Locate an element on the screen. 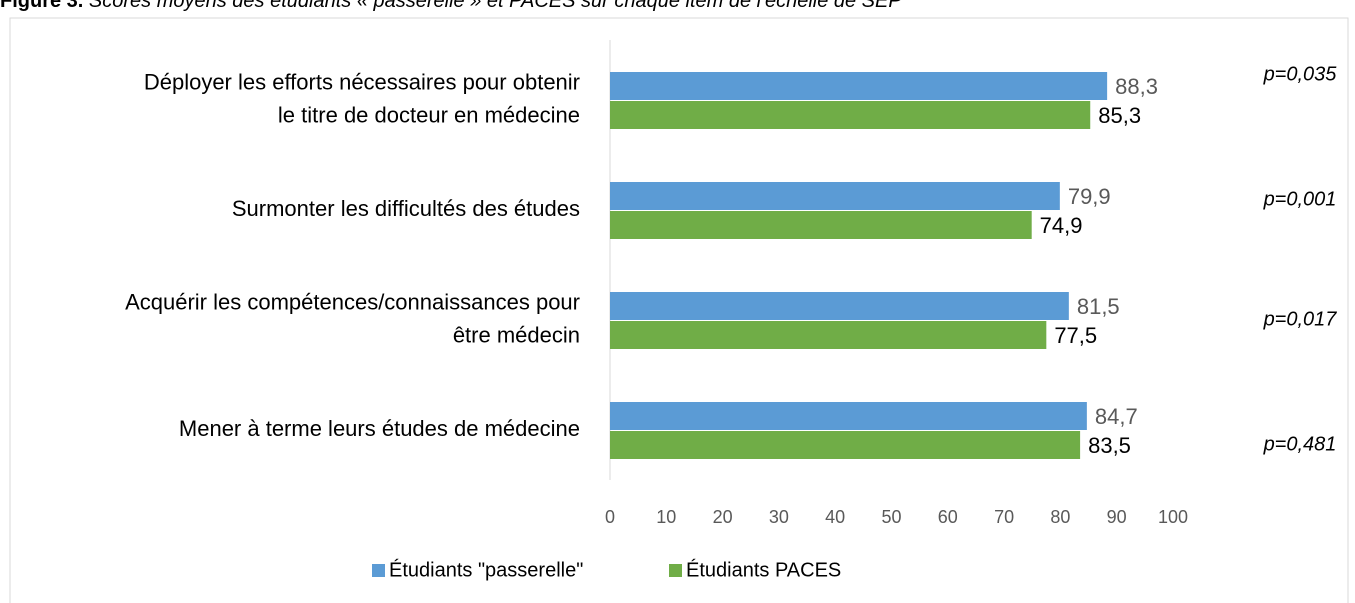 This screenshot has width=1355, height=603. value-label: 74,9 is located at coordinates (1061, 225).